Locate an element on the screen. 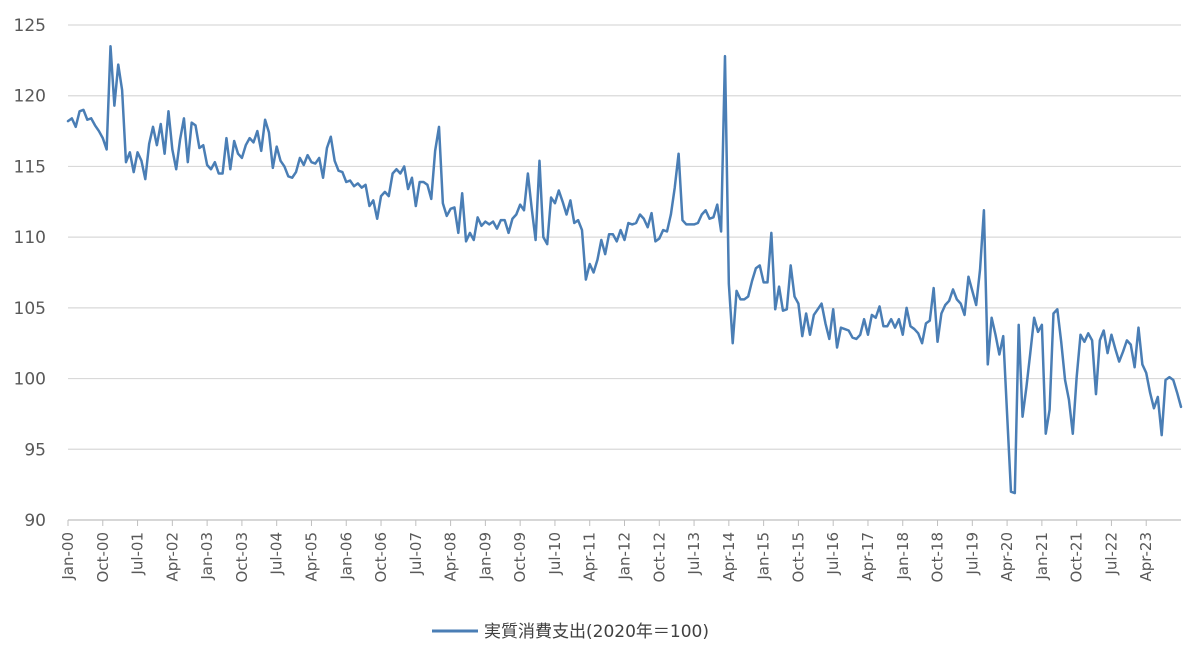 This screenshot has width=1198, height=654. x-tick-label: Oct-00 is located at coordinates (103, 557).